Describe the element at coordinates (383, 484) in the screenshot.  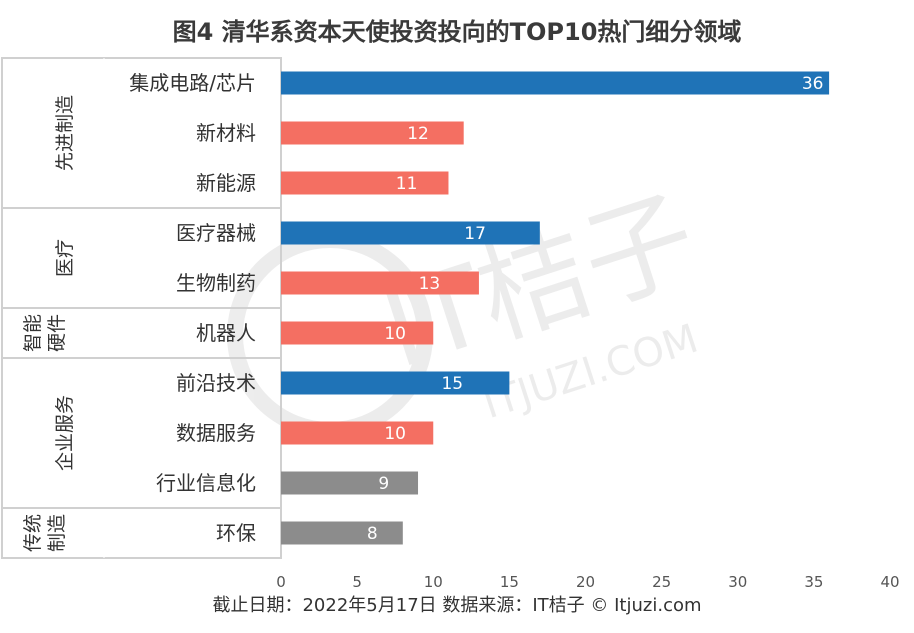
I see `data-label: 9` at that location.